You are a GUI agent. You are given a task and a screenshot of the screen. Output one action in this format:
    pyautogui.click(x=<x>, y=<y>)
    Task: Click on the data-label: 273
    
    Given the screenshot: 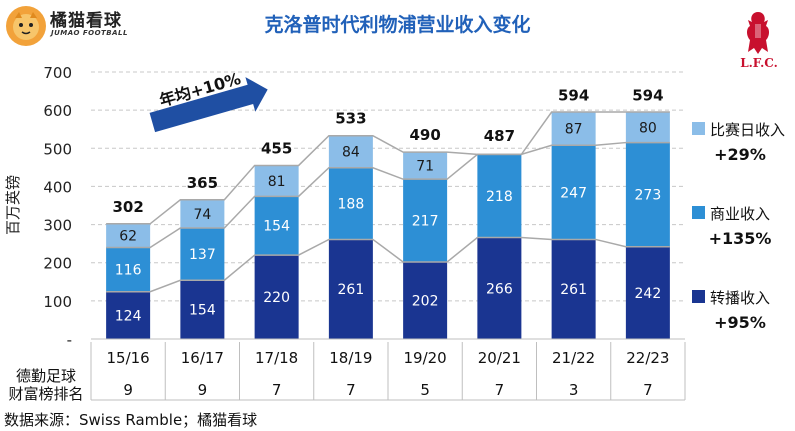 What is the action you would take?
    pyautogui.click(x=648, y=196)
    